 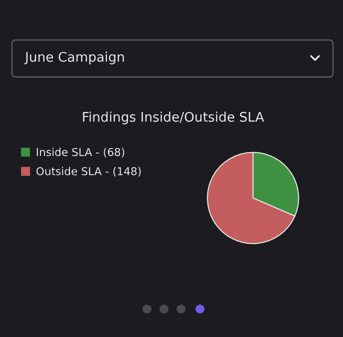 I want to click on pie-slice, so click(x=251, y=198).